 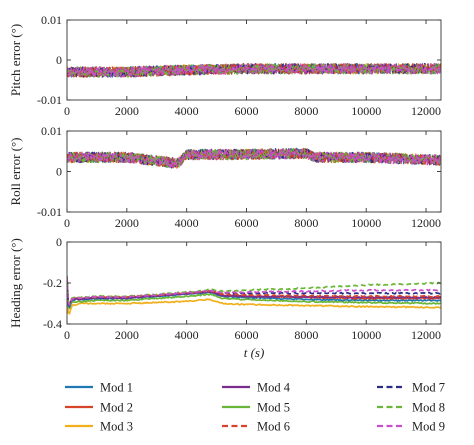 I want to click on y-tick-label: -0.4, so click(x=52, y=324).